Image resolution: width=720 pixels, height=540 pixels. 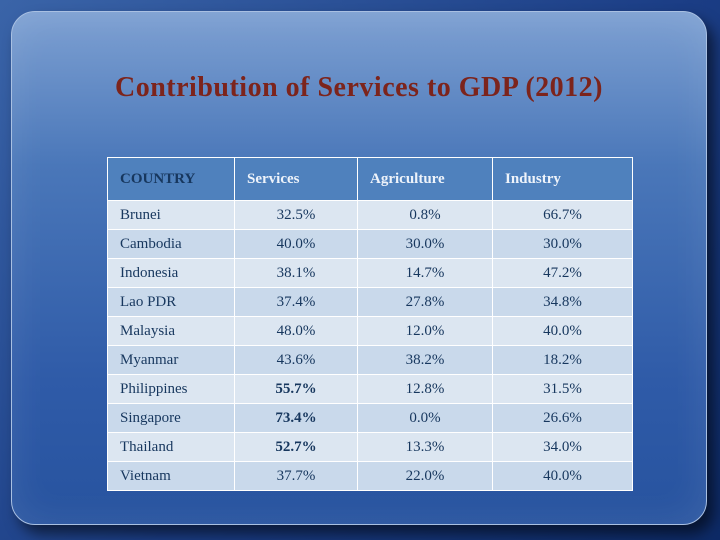 What do you see at coordinates (171, 179) in the screenshot?
I see `column-header-country: COUNTRY` at bounding box center [171, 179].